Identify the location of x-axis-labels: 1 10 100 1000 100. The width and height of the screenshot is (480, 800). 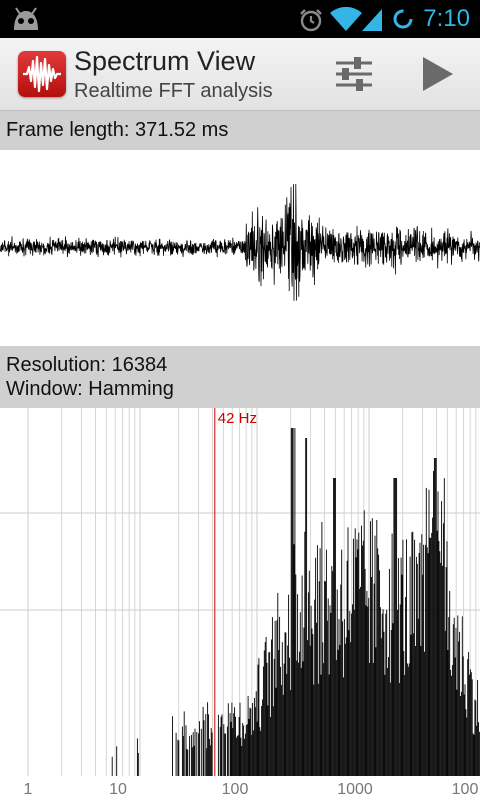
(251, 789).